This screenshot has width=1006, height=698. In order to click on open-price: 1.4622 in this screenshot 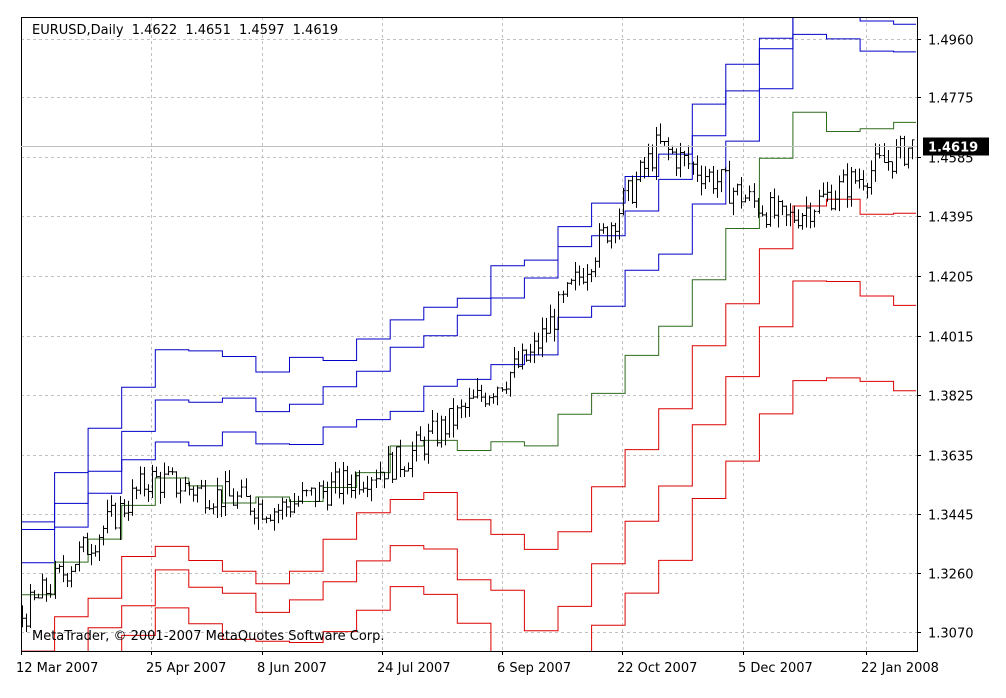, I will do `click(154, 30)`.